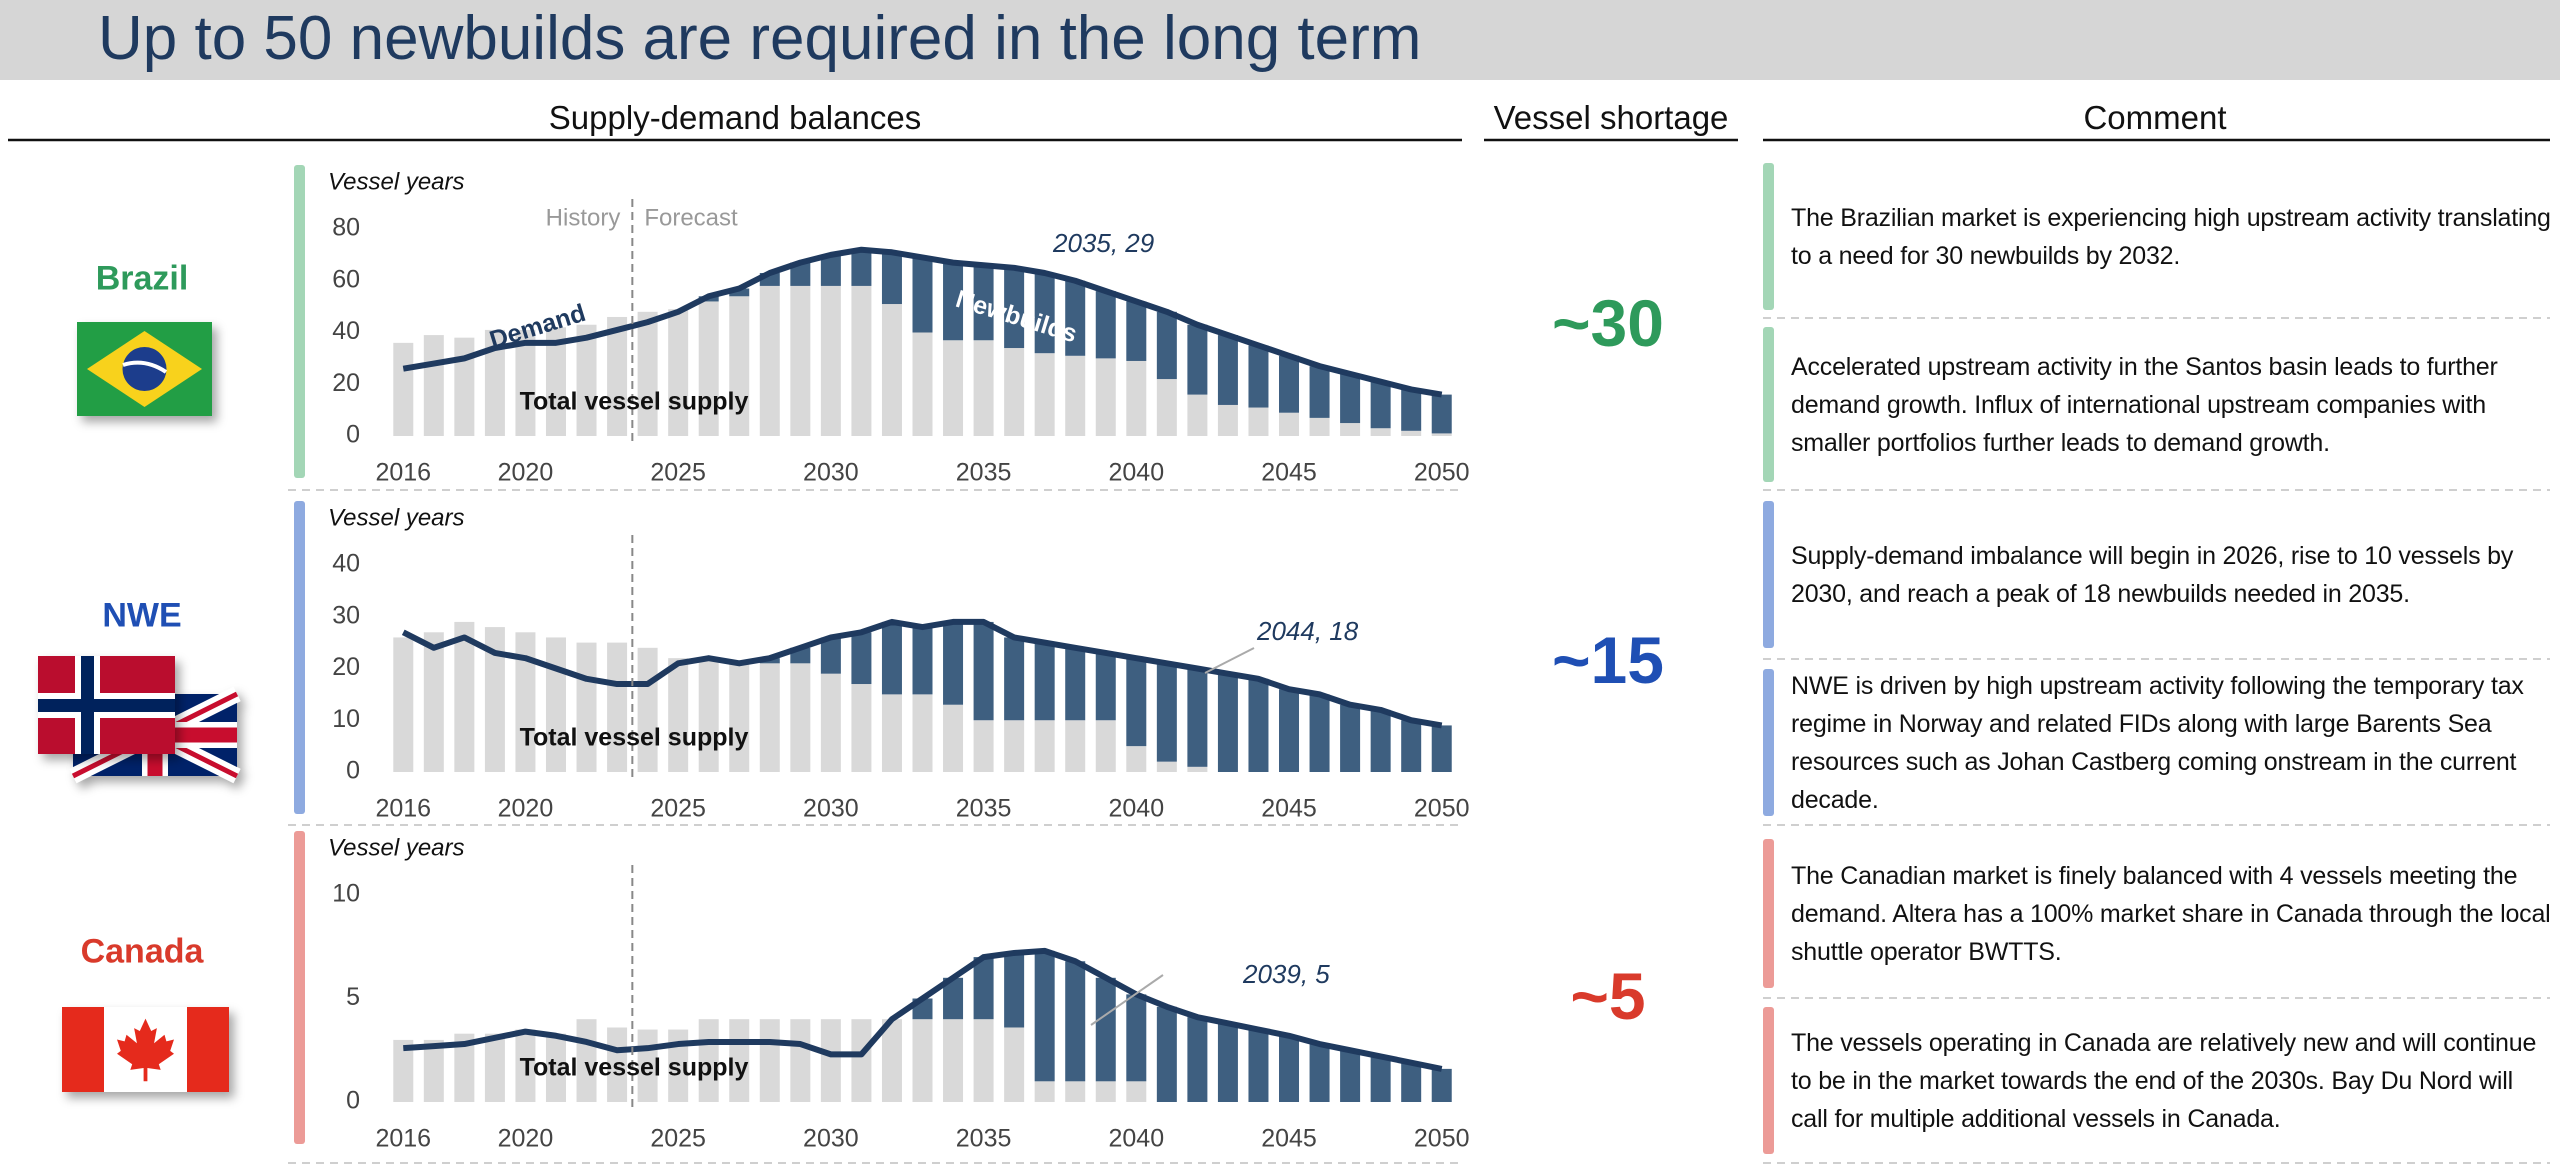  I want to click on vessel-shortage: ~5, so click(1608, 996).